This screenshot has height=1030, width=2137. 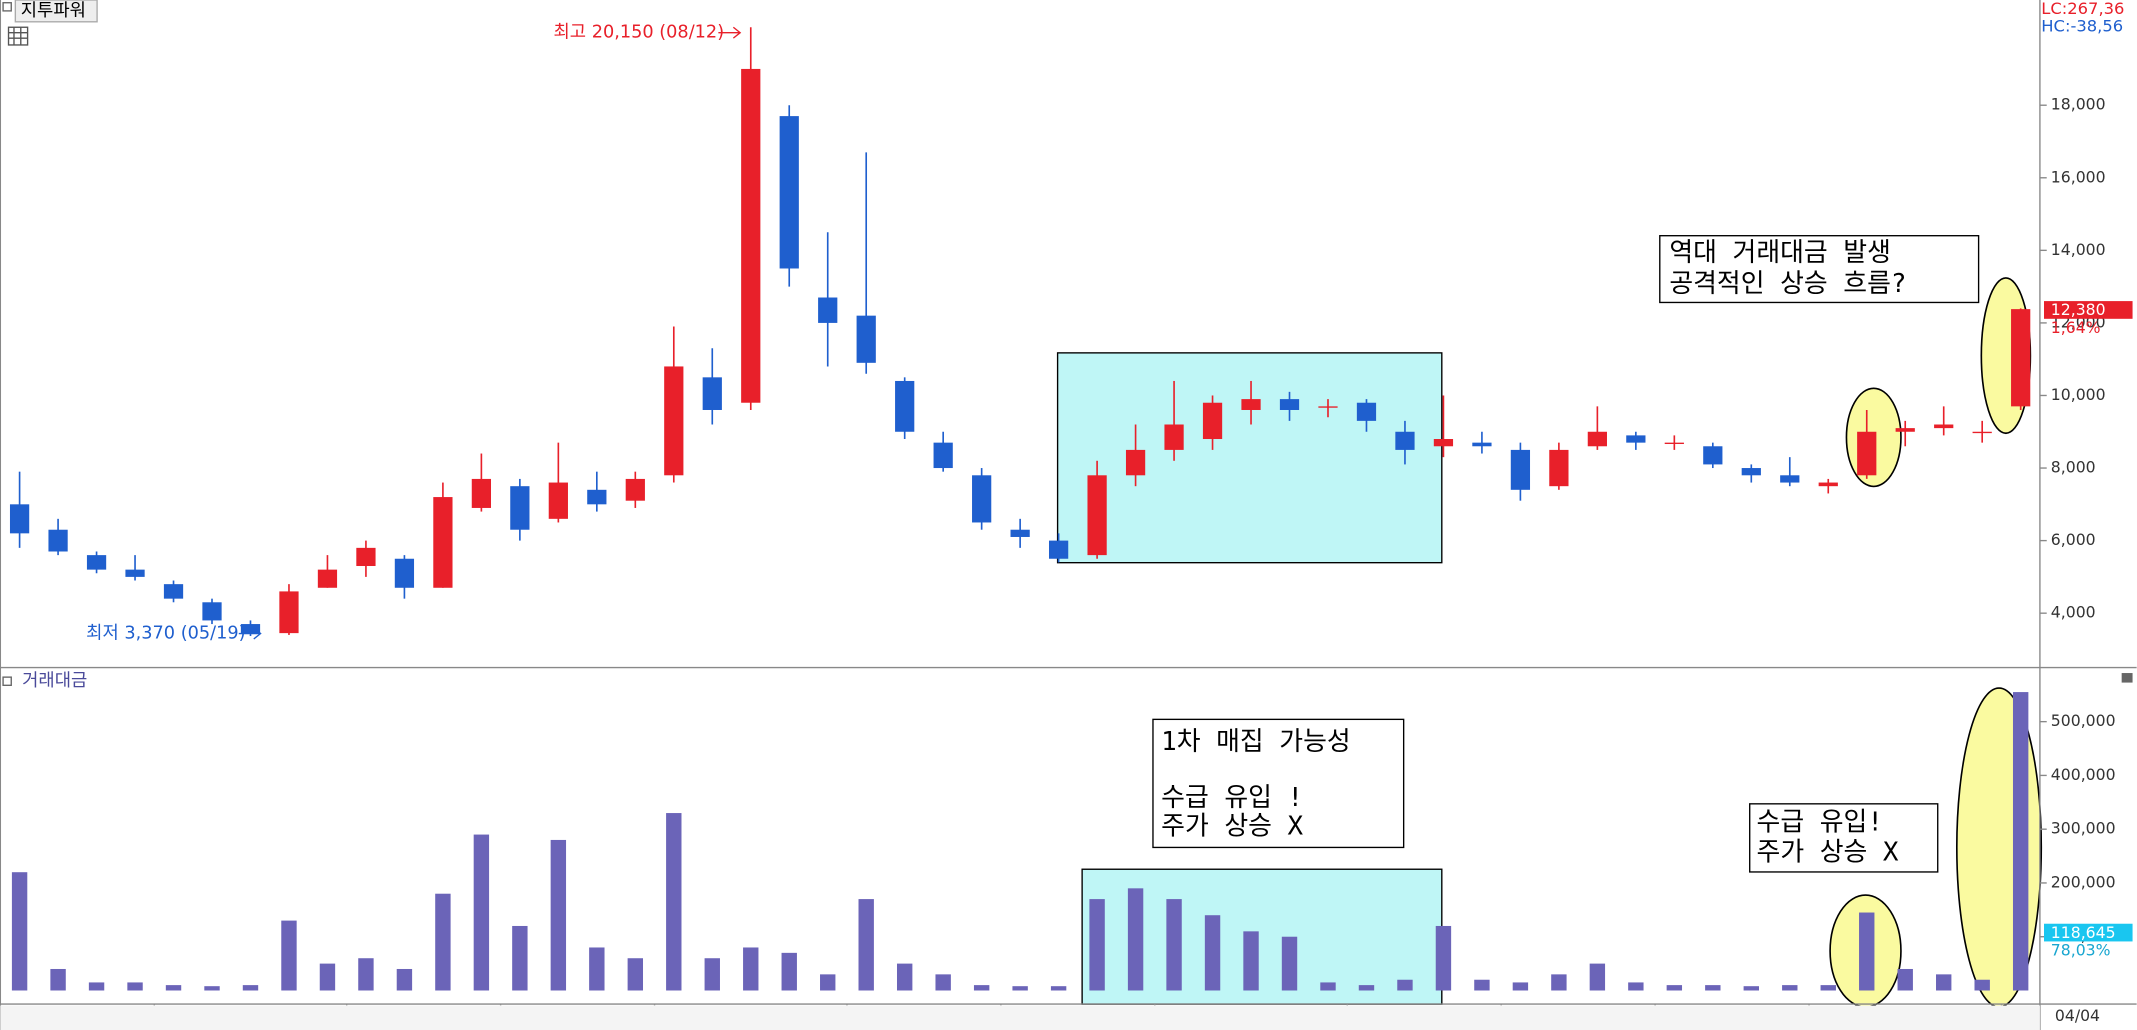 I want to click on x-axis-band, so click(x=1020, y=1017).